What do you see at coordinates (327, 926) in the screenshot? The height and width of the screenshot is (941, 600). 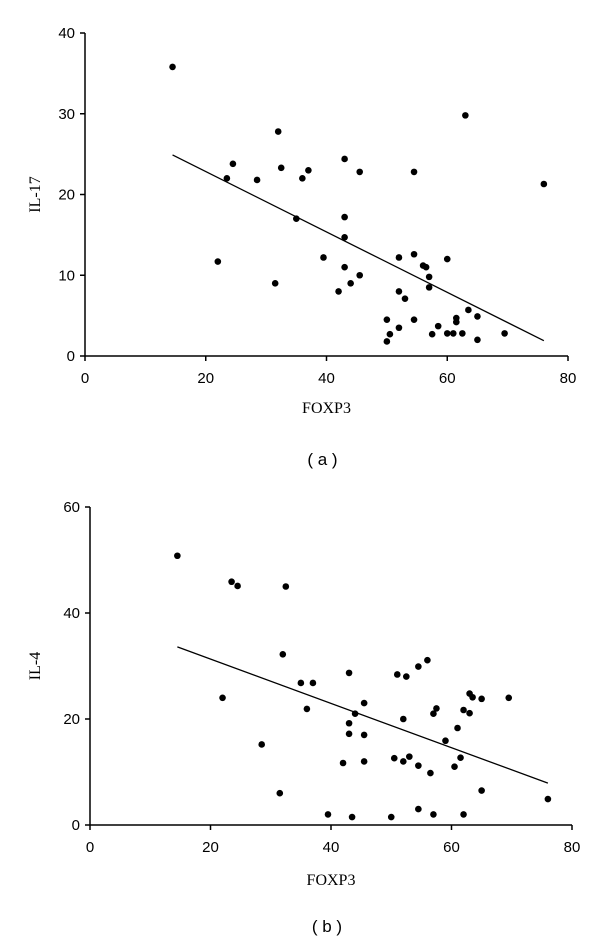 I see `panel-label: ( b )` at bounding box center [327, 926].